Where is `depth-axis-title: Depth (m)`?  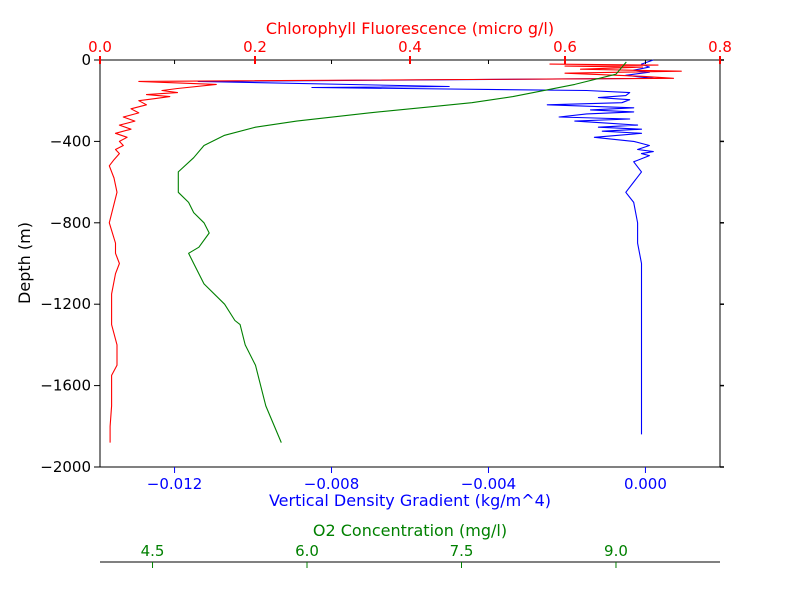 depth-axis-title: Depth (m) is located at coordinates (24, 263).